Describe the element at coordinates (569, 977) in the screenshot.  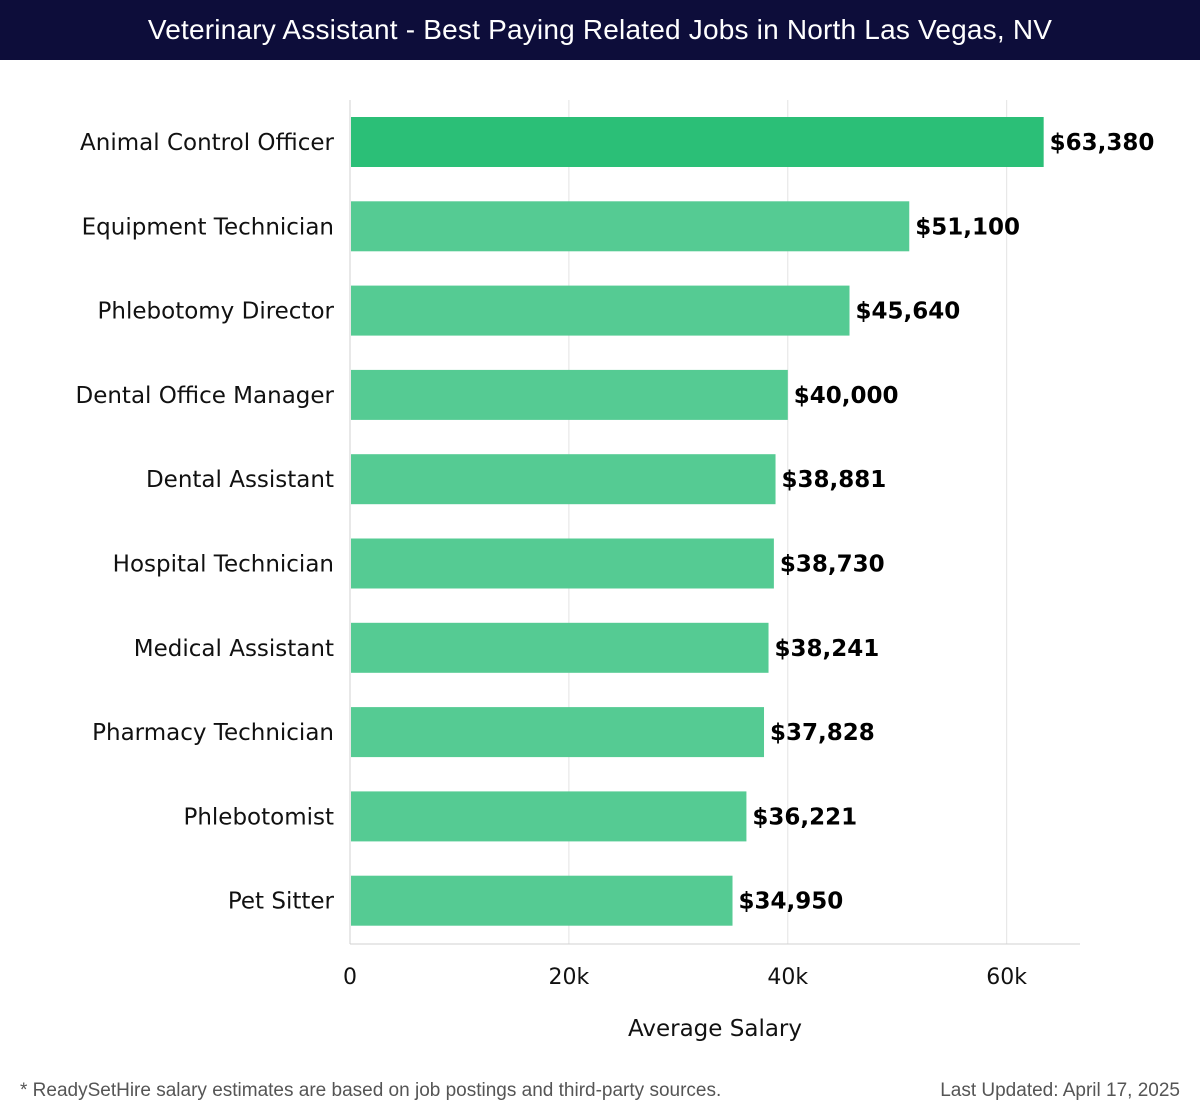
I see `x-tick-label: 20k` at that location.